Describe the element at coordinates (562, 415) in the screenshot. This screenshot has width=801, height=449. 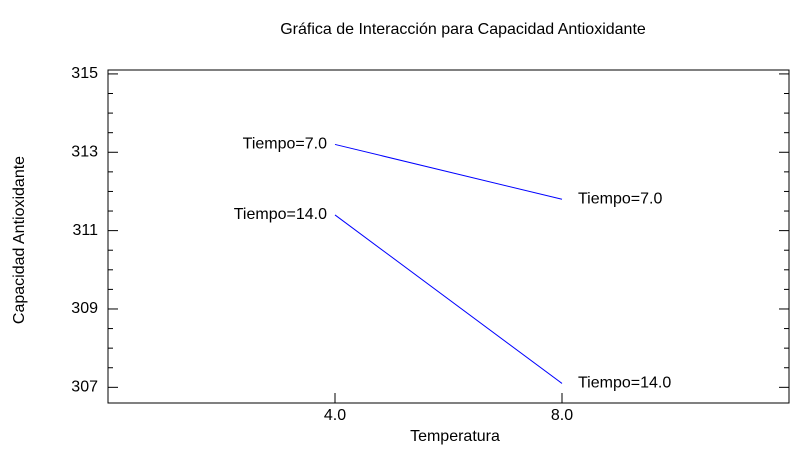
I see `x-tick-label: 8.0` at that location.